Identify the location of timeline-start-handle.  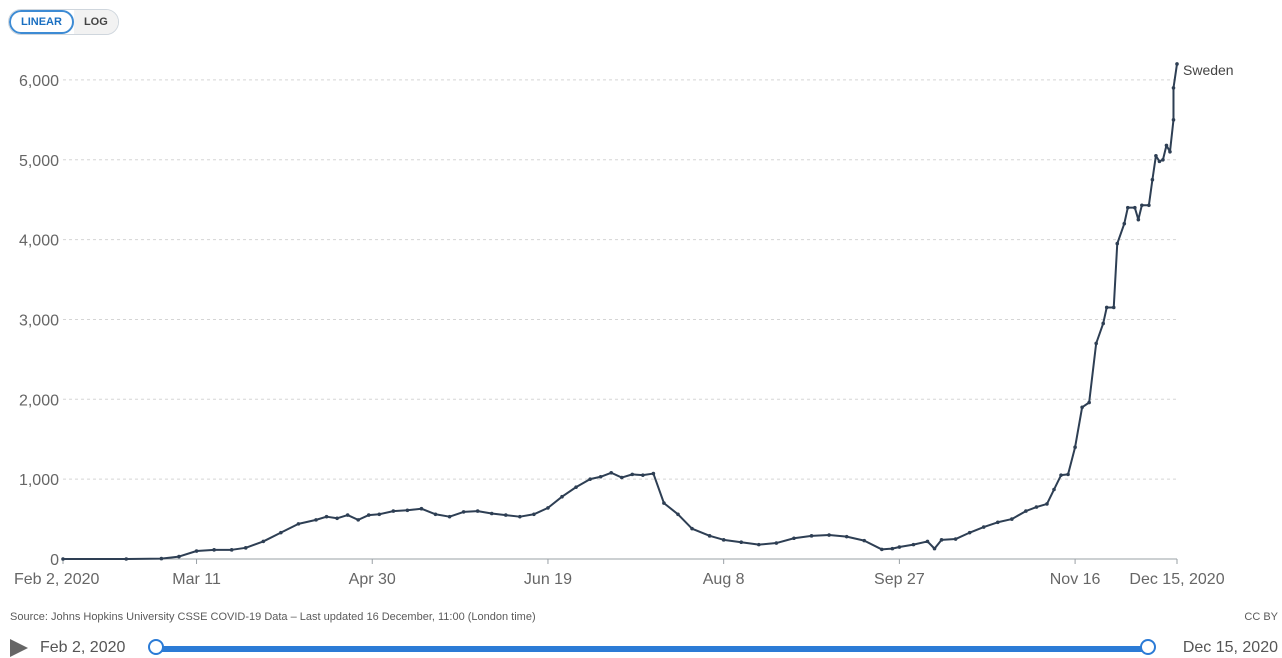
(156, 647).